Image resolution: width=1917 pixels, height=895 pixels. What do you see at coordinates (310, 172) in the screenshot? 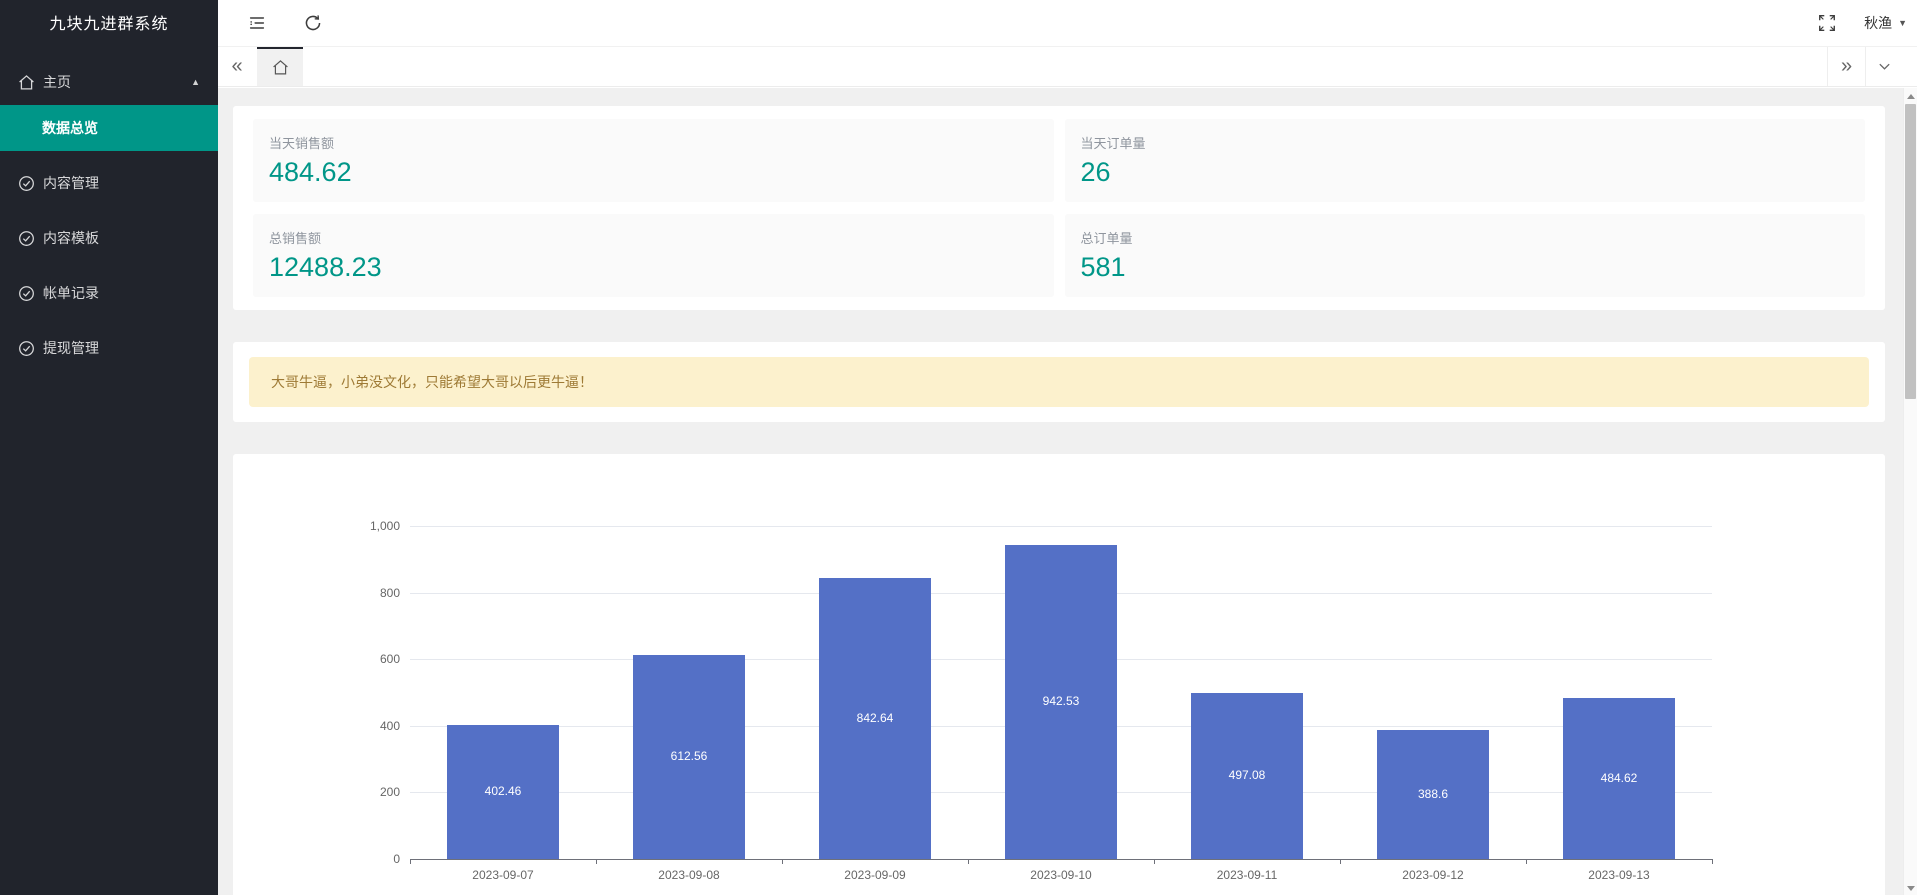
I see `stat-value: 484.62` at bounding box center [310, 172].